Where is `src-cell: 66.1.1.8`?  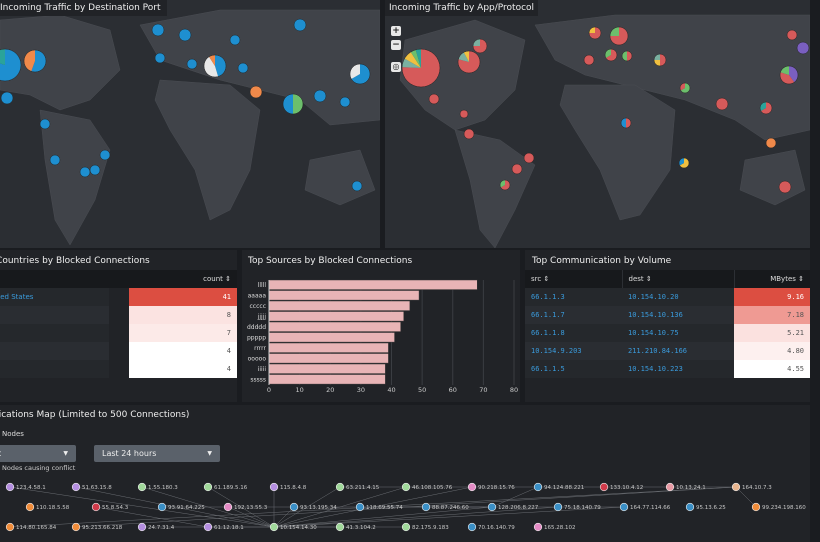
src-cell: 66.1.1.8 is located at coordinates (548, 333).